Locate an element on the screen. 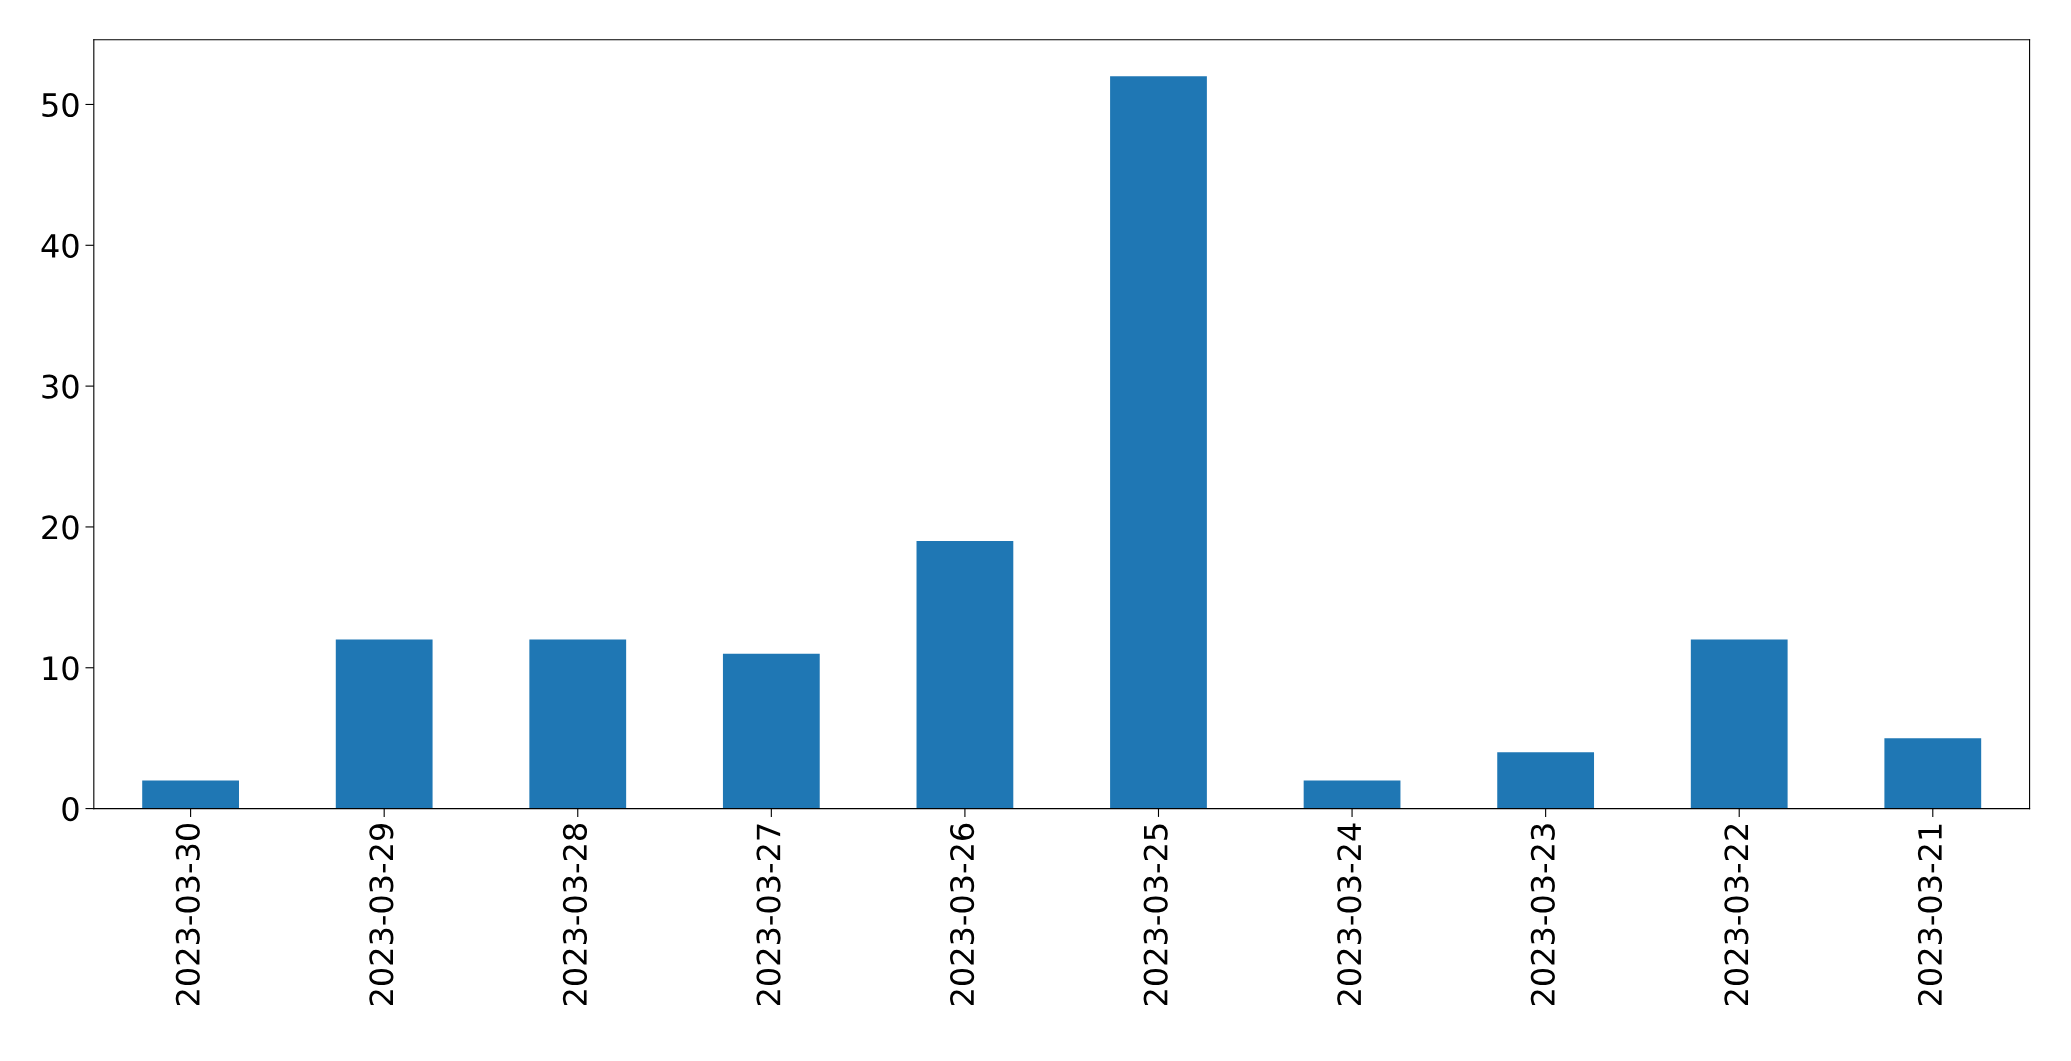 The height and width of the screenshot is (1061, 2071). x-tick-label: 2023-03-28 is located at coordinates (575, 914).